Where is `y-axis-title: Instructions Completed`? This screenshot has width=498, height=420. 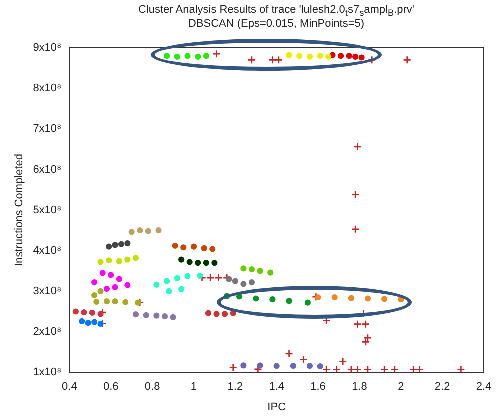
y-axis-title: Instructions Completed is located at coordinates (20, 210).